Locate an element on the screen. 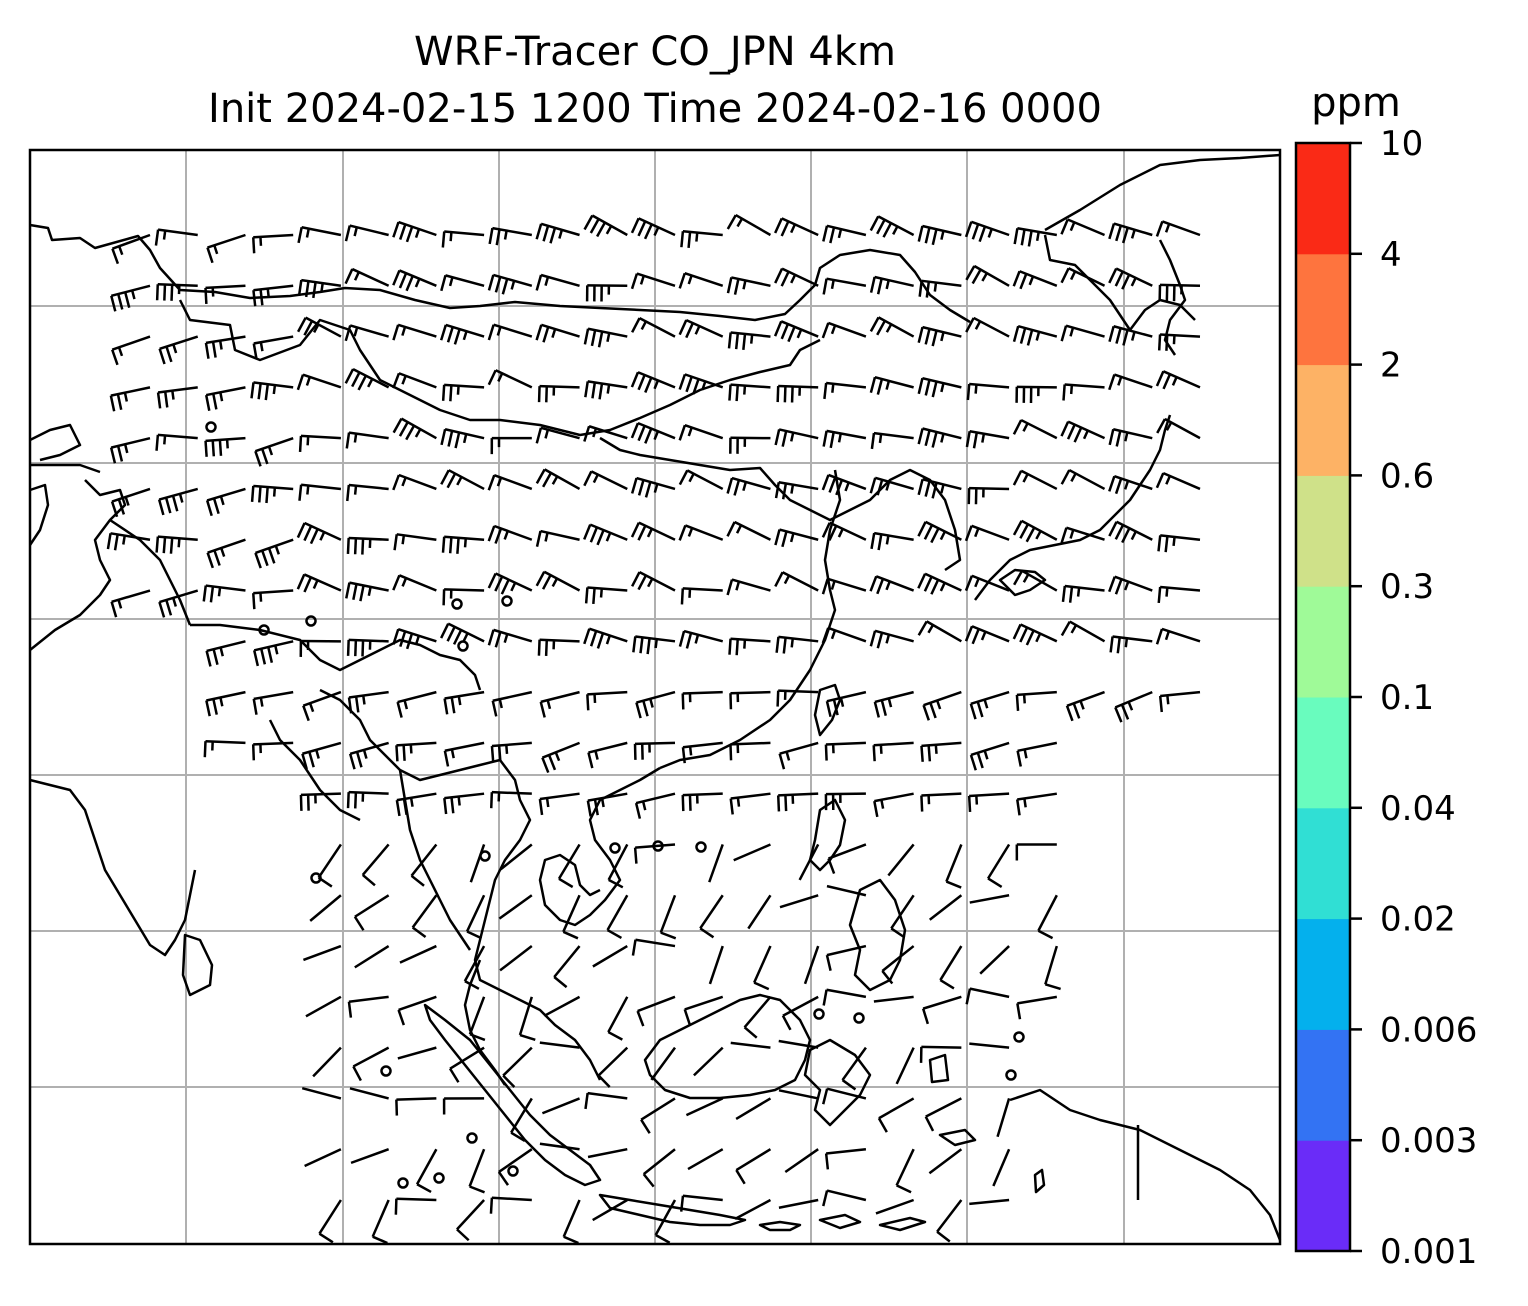  colorbar-tick-label: 0.006 is located at coordinates (1428, 1030).